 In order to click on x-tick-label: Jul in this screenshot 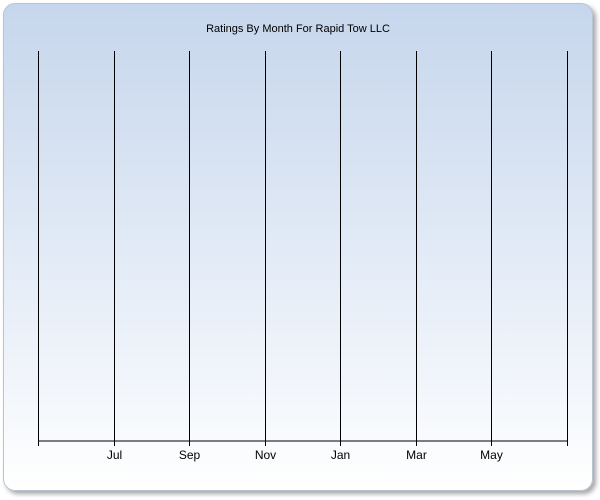, I will do `click(114, 455)`.